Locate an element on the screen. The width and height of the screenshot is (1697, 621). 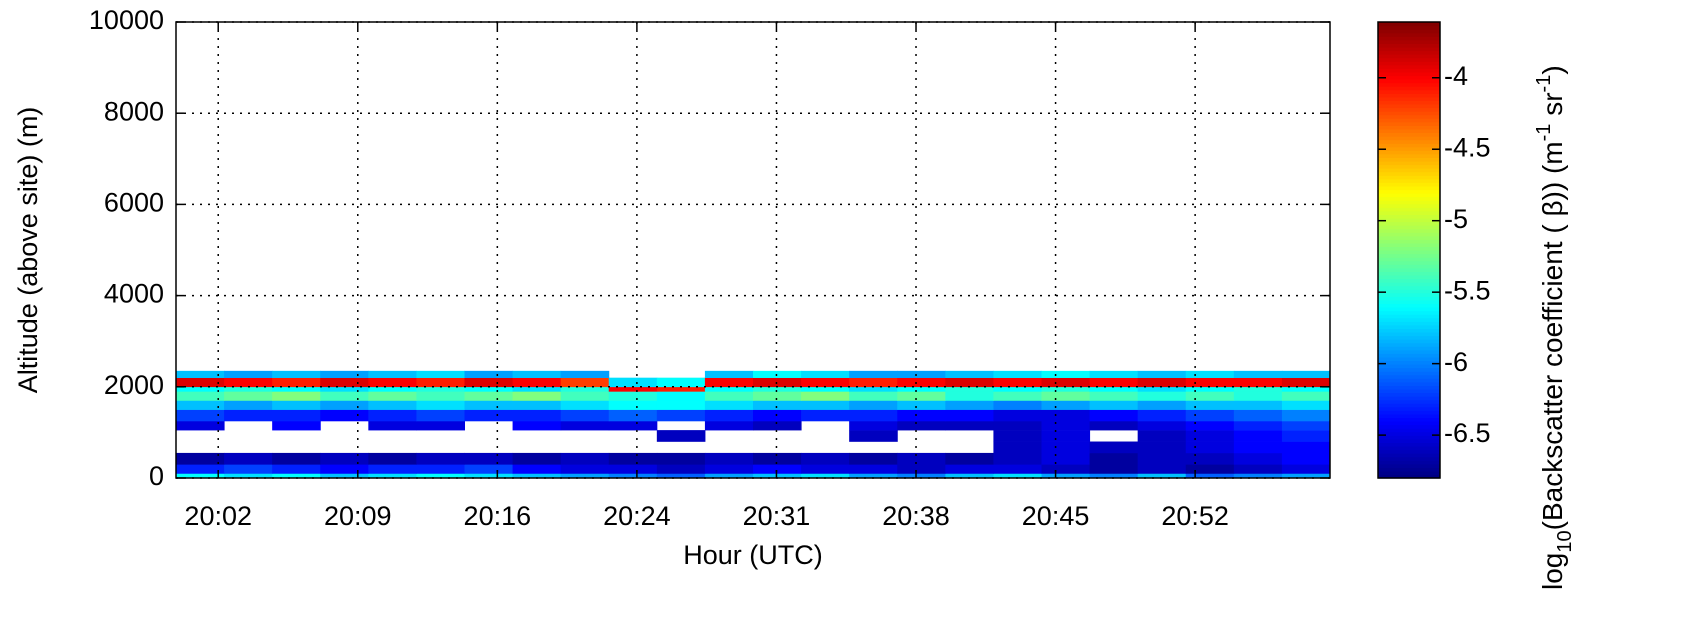
label-sup: -1 is located at coordinates (1544, 133).